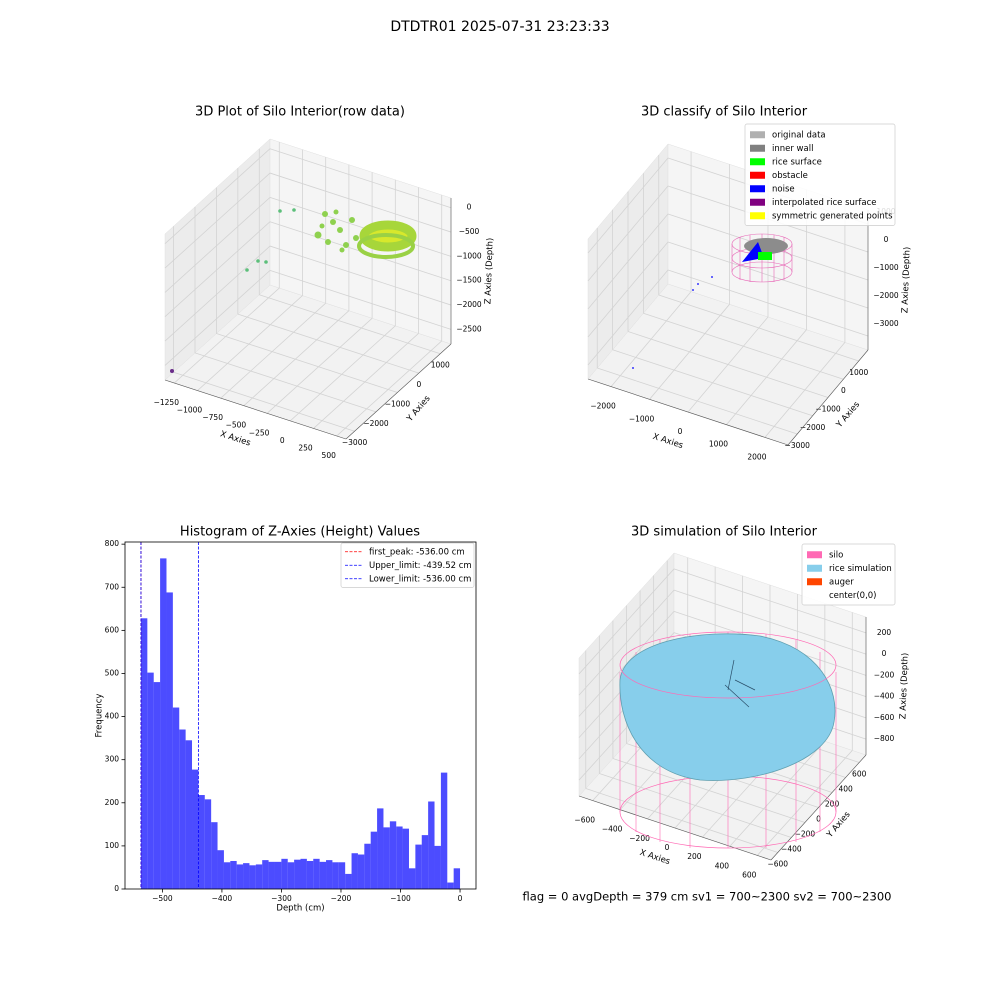 The height and width of the screenshot is (1000, 1000). I want to click on y-tick-label: −600, so click(777, 864).